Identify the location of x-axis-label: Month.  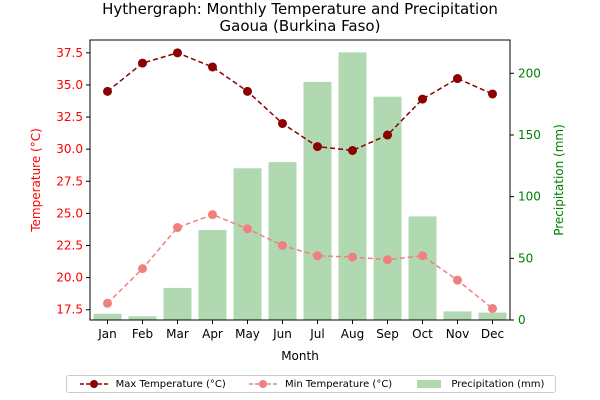
(300, 356).